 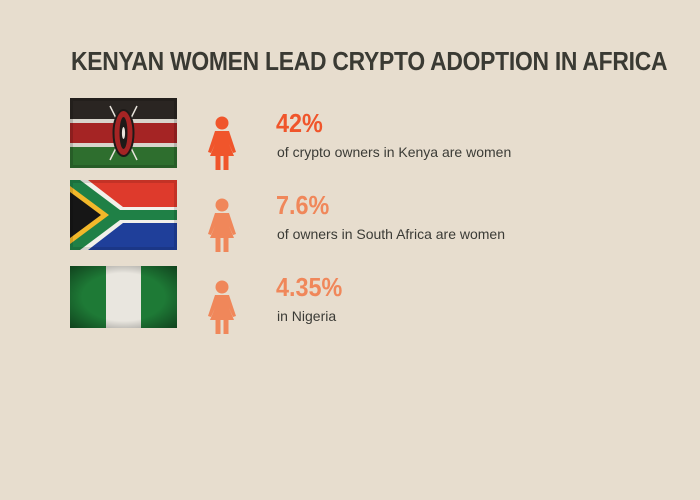 What do you see at coordinates (123, 133) in the screenshot?
I see `kenya-flag` at bounding box center [123, 133].